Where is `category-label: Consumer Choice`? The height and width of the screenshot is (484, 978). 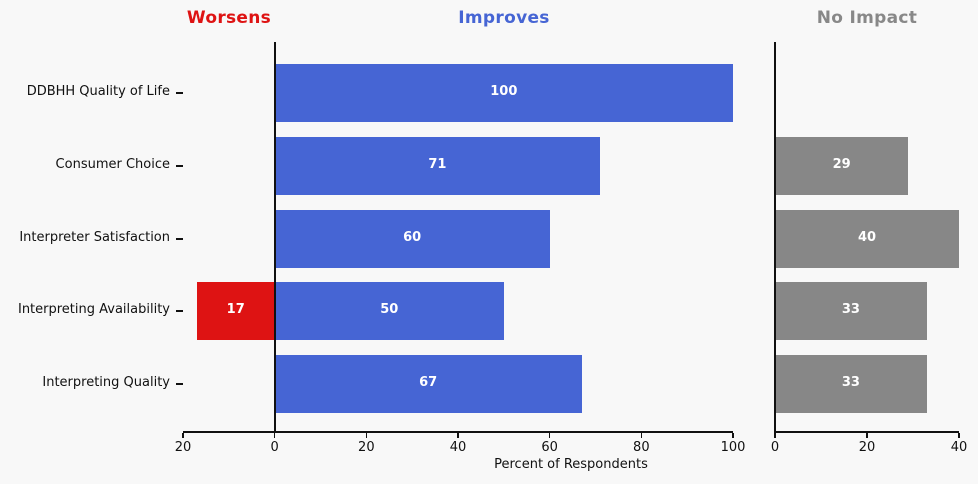
category-label: Consumer Choice is located at coordinates (112, 164).